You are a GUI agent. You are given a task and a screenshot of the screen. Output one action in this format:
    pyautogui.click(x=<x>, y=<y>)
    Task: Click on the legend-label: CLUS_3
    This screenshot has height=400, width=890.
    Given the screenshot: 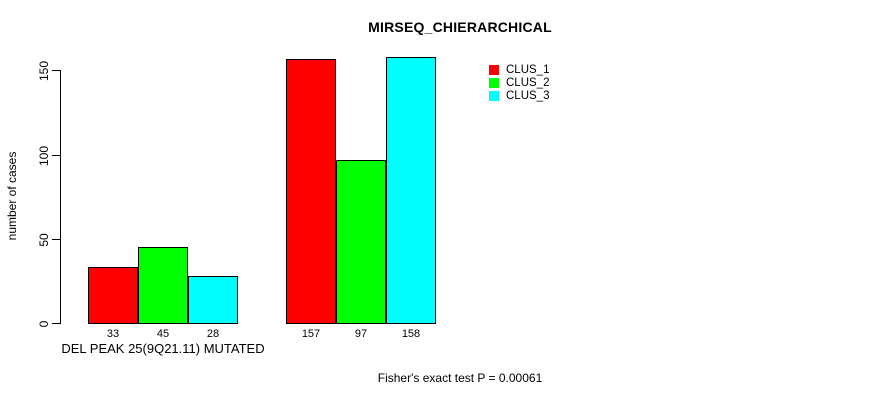 What is the action you would take?
    pyautogui.click(x=528, y=96)
    